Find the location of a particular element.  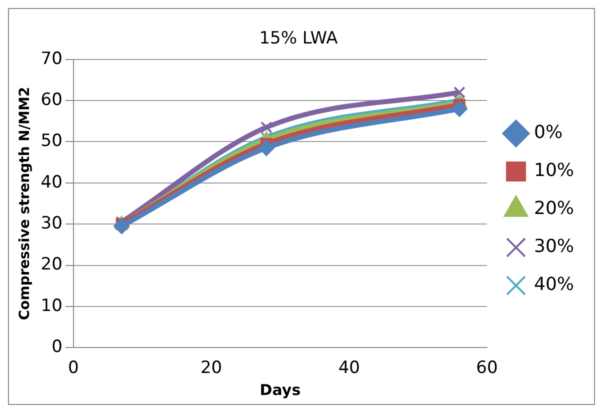

y-axis-title: Compressive strength N/MM2 is located at coordinates (25, 203).